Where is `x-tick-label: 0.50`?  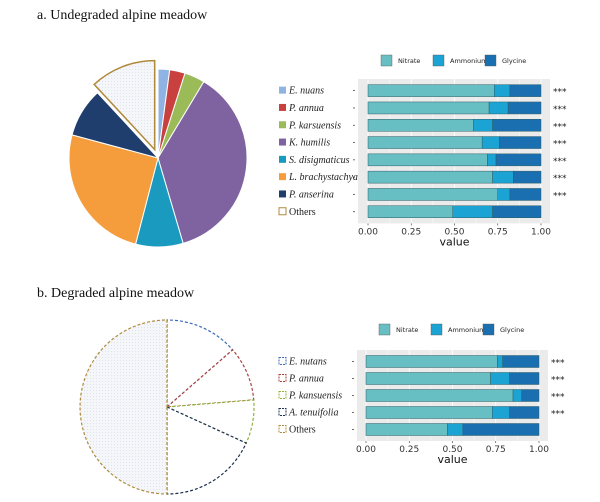 x-tick-label: 0.50 is located at coordinates (454, 232).